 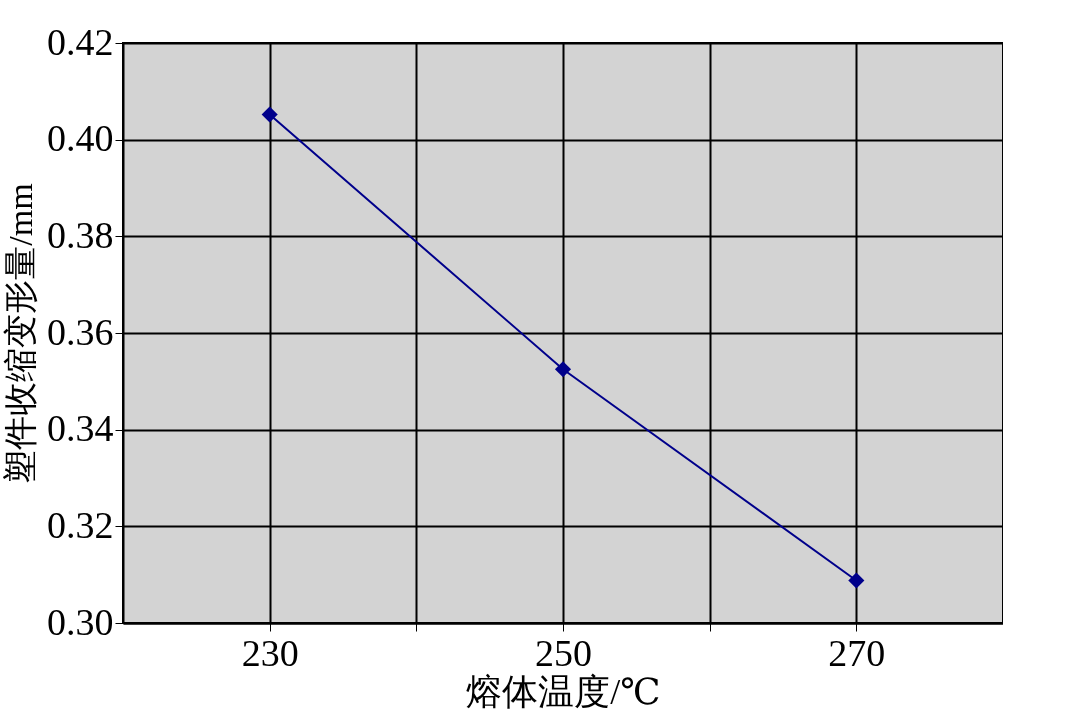 What do you see at coordinates (80, 234) in the screenshot?
I see `y-tick-label: 0.38` at bounding box center [80, 234].